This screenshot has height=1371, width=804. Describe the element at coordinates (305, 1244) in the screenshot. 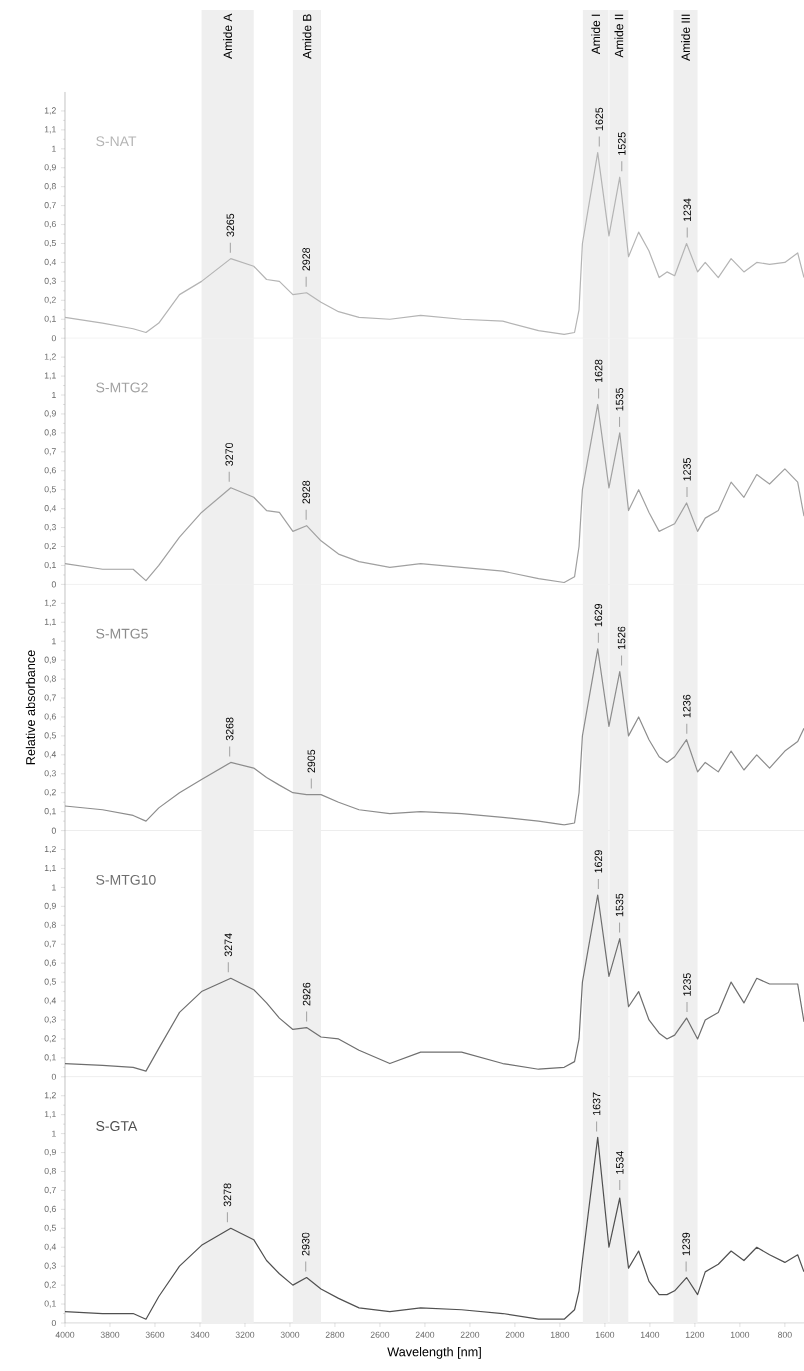

I see `annotation: 2930` at that location.